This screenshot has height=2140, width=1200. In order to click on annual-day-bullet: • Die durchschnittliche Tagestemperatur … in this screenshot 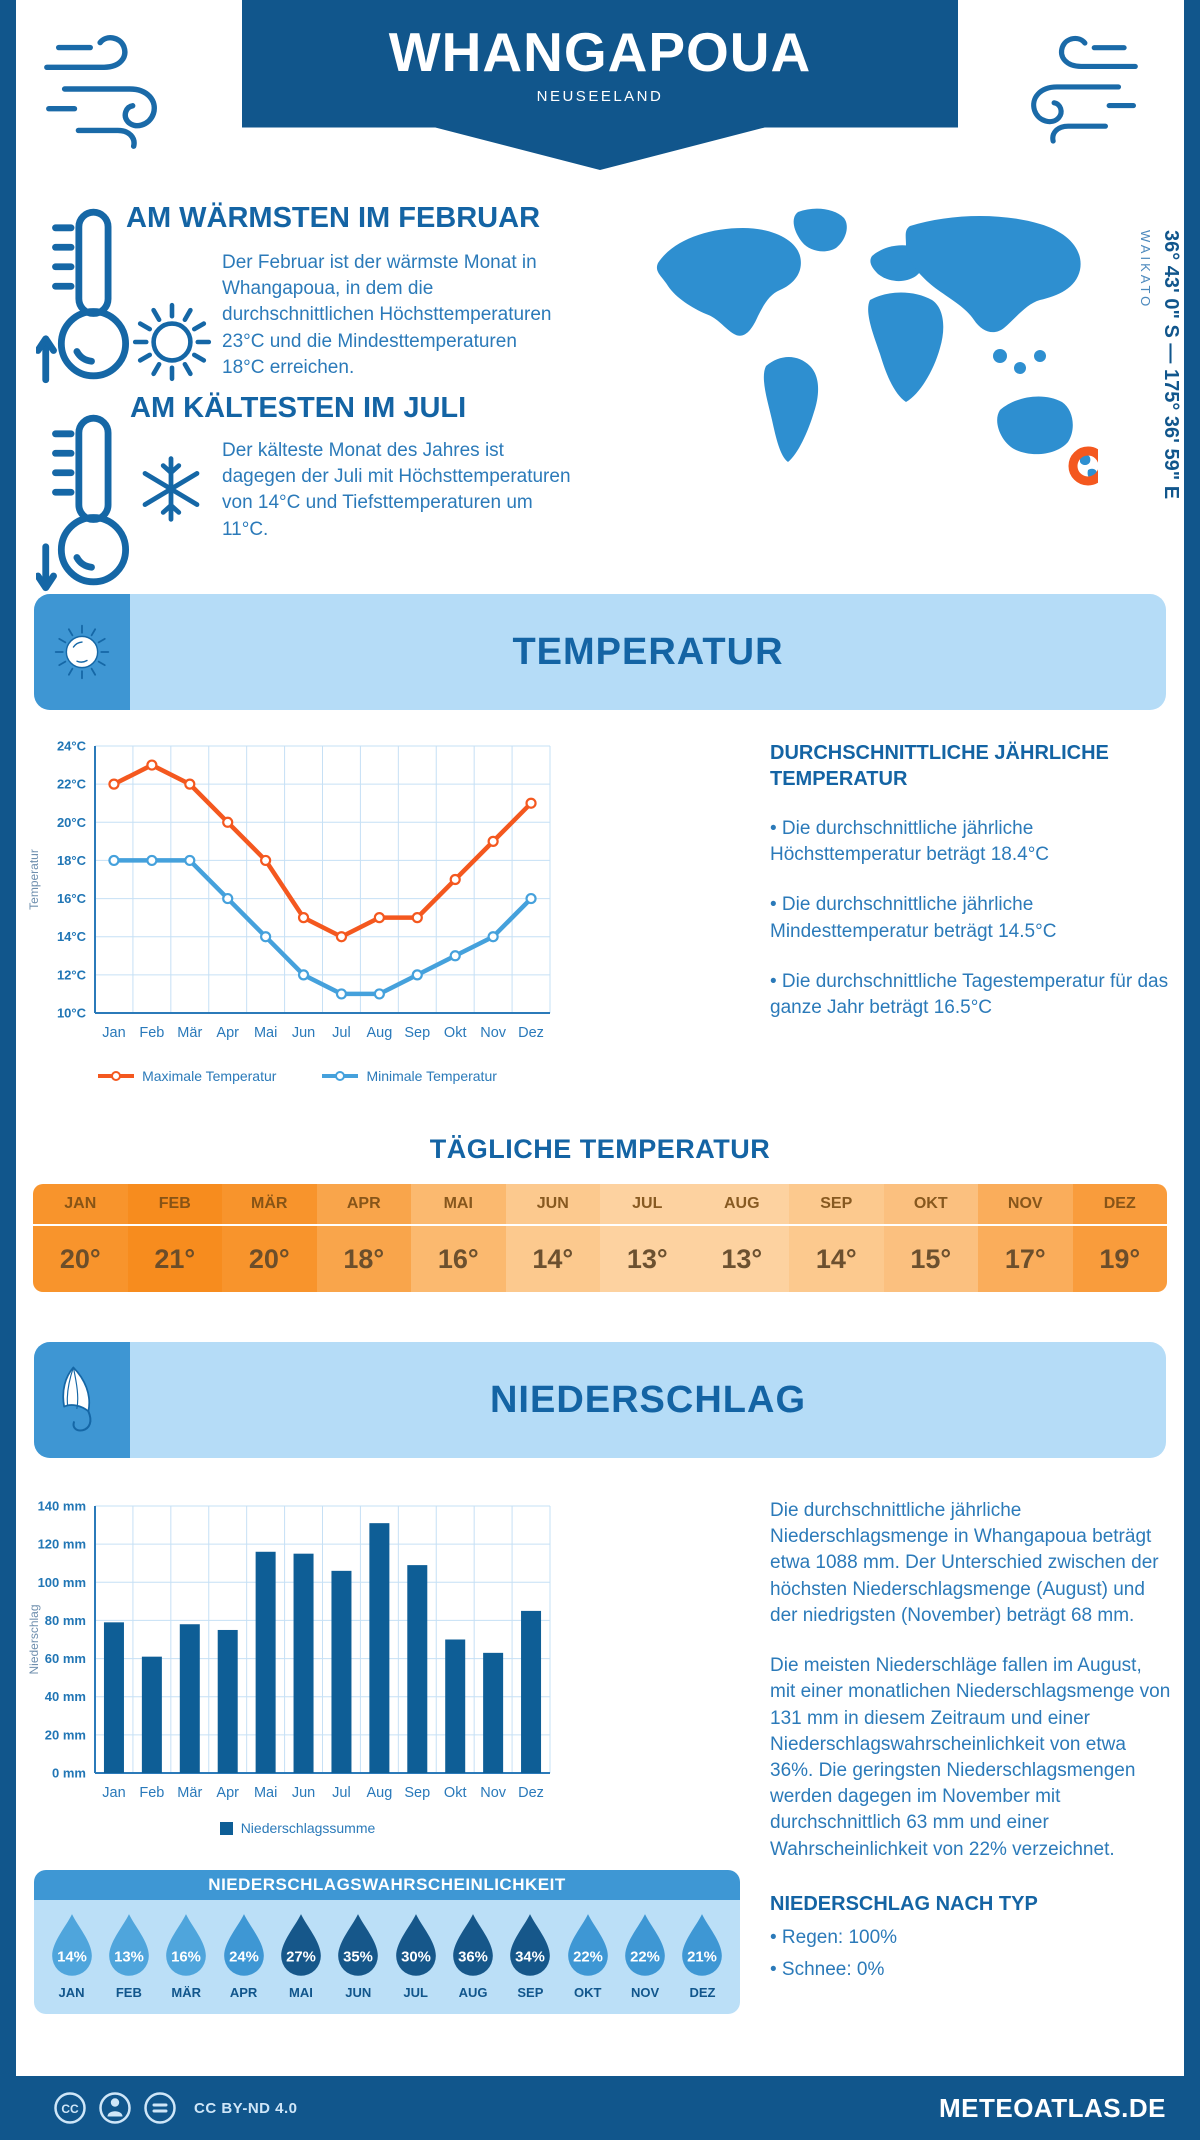, I will do `click(969, 994)`.